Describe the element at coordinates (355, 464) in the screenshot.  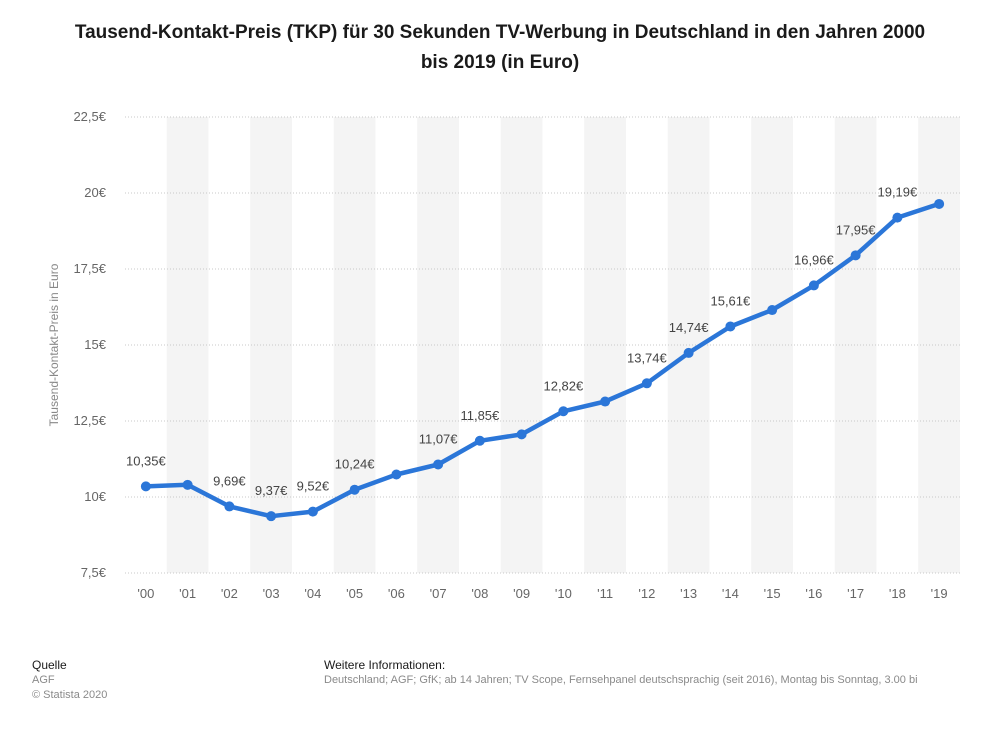
I see `data-label: 10,24€` at that location.